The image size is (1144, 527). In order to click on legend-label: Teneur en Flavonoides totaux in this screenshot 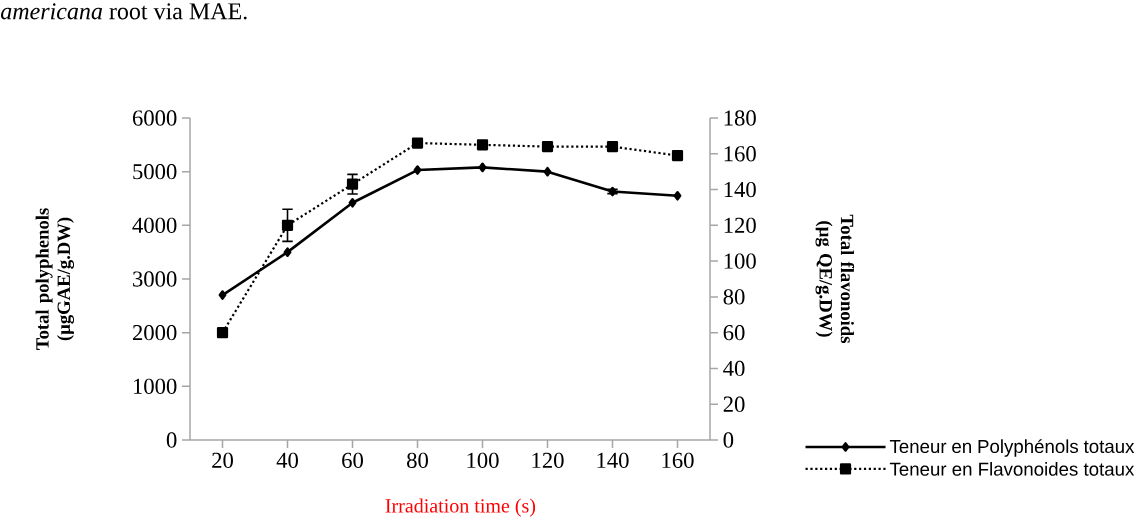, I will do `click(1012, 469)`.